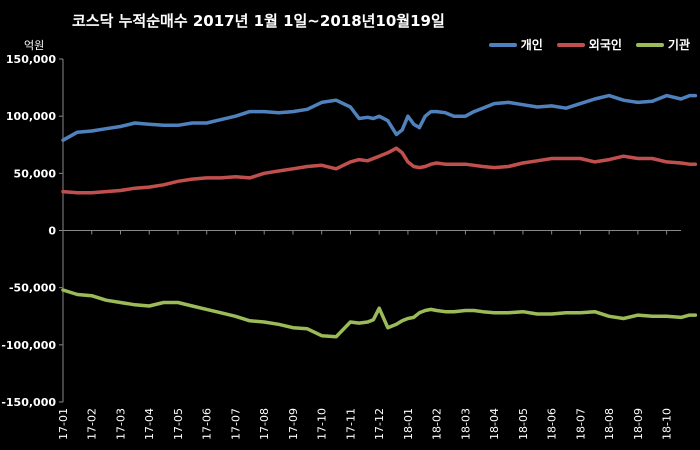  Describe the element at coordinates (502, 44) in the screenshot. I see `legend-swatch-individual` at that location.